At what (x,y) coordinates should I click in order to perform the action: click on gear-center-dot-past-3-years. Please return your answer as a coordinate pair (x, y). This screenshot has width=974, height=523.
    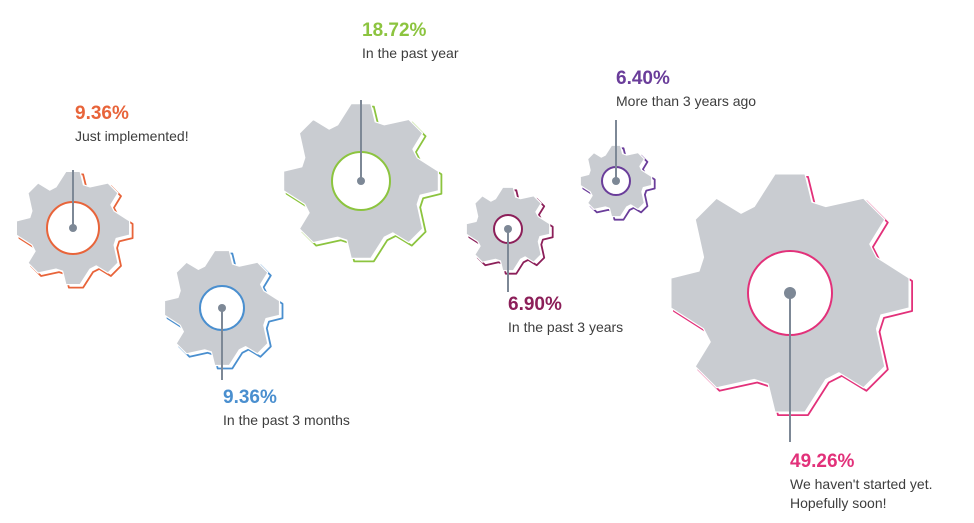
    Looking at the image, I should click on (508, 229).